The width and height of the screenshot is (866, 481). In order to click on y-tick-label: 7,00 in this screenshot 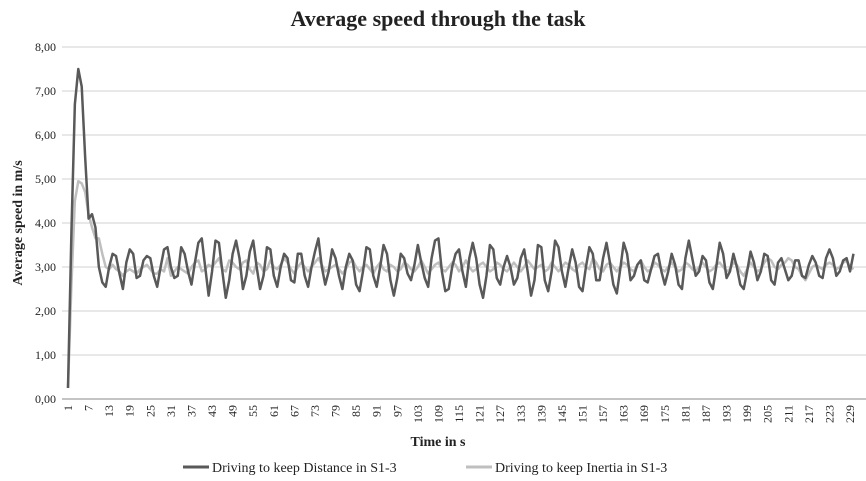, I will do `click(45, 91)`.